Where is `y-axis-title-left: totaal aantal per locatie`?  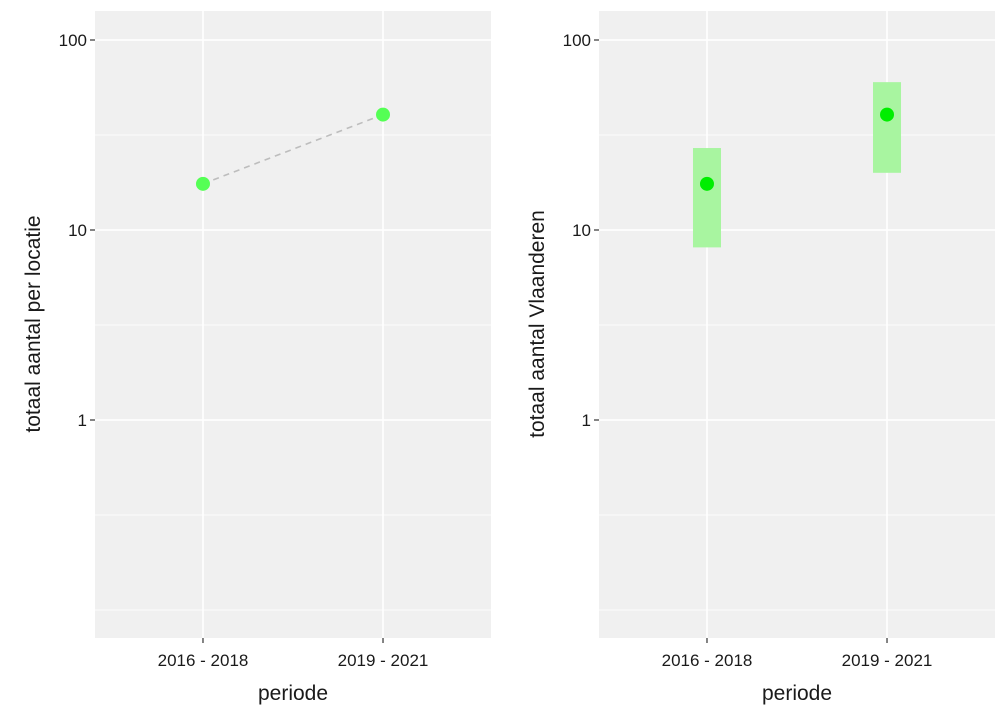 y-axis-title-left: totaal aantal per locatie is located at coordinates (33, 323).